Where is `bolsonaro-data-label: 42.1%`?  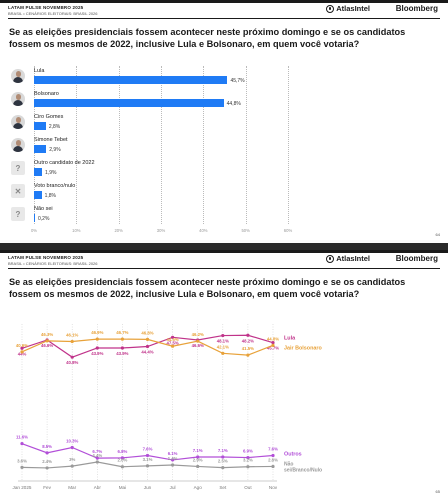
bolsonaro-data-label: 42.1% is located at coordinates (223, 346).